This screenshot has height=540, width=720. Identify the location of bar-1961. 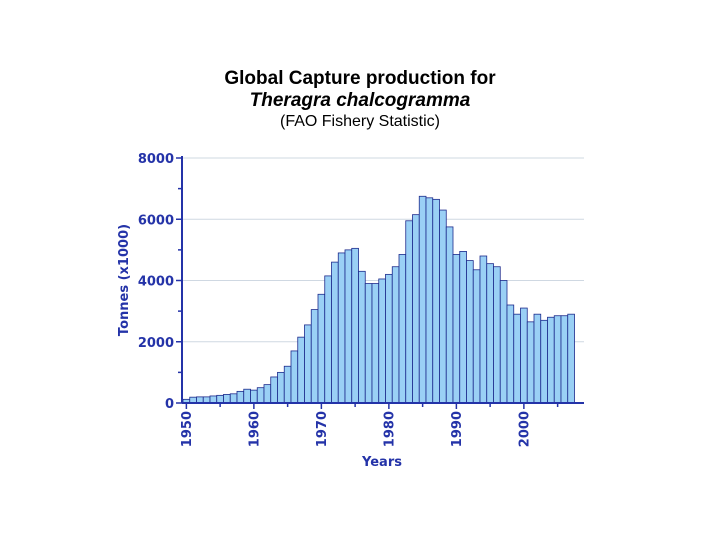
(260, 395).